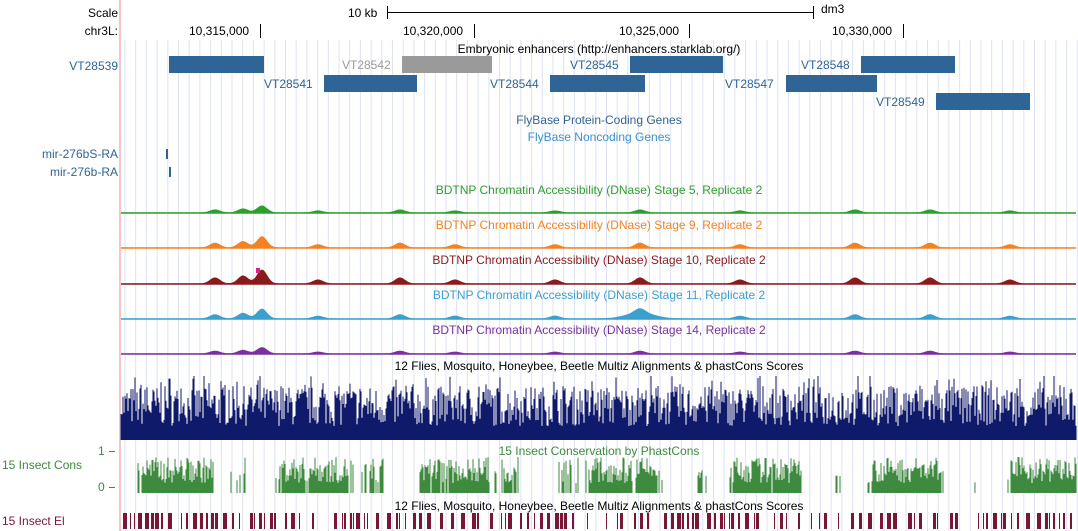 This screenshot has width=1078, height=531. What do you see at coordinates (93, 66) in the screenshot?
I see `enhancer-label-vt28539: VT28539` at bounding box center [93, 66].